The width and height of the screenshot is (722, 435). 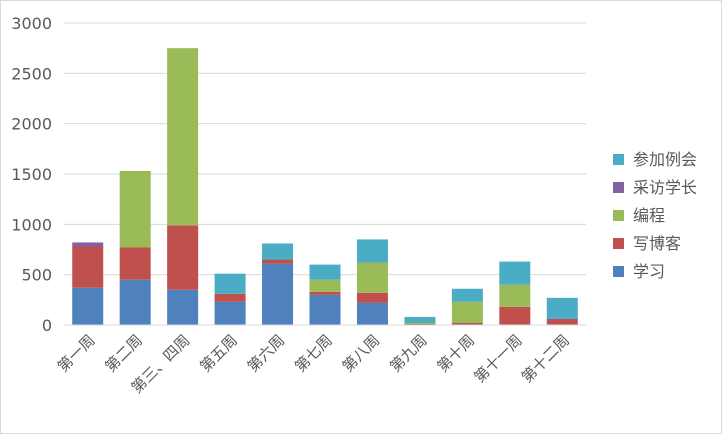 What do you see at coordinates (123, 353) in the screenshot?
I see `x-tick-label: 第二周` at bounding box center [123, 353].